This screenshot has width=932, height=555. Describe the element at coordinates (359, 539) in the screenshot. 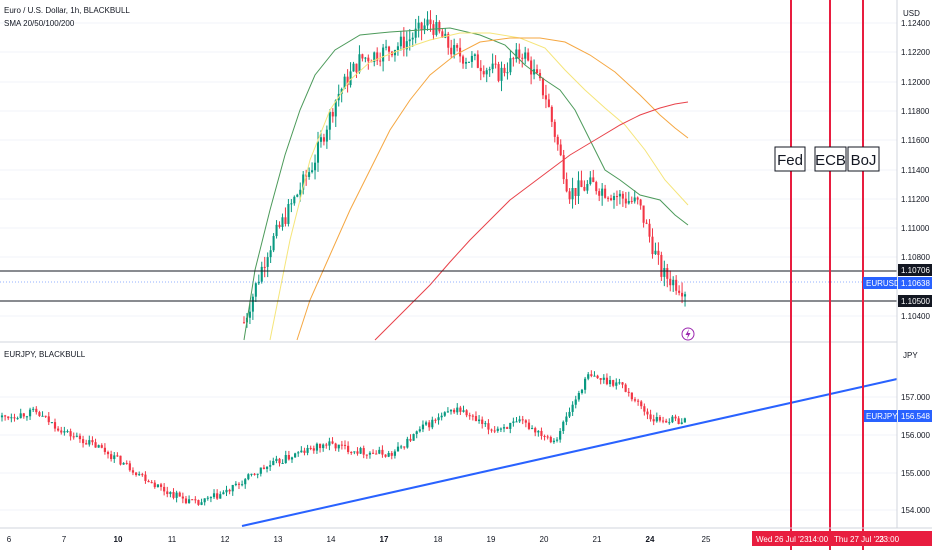

I see `time-axis: 6 7 10 11 12 13 14 17 18 19 20 21 24 25` at that location.